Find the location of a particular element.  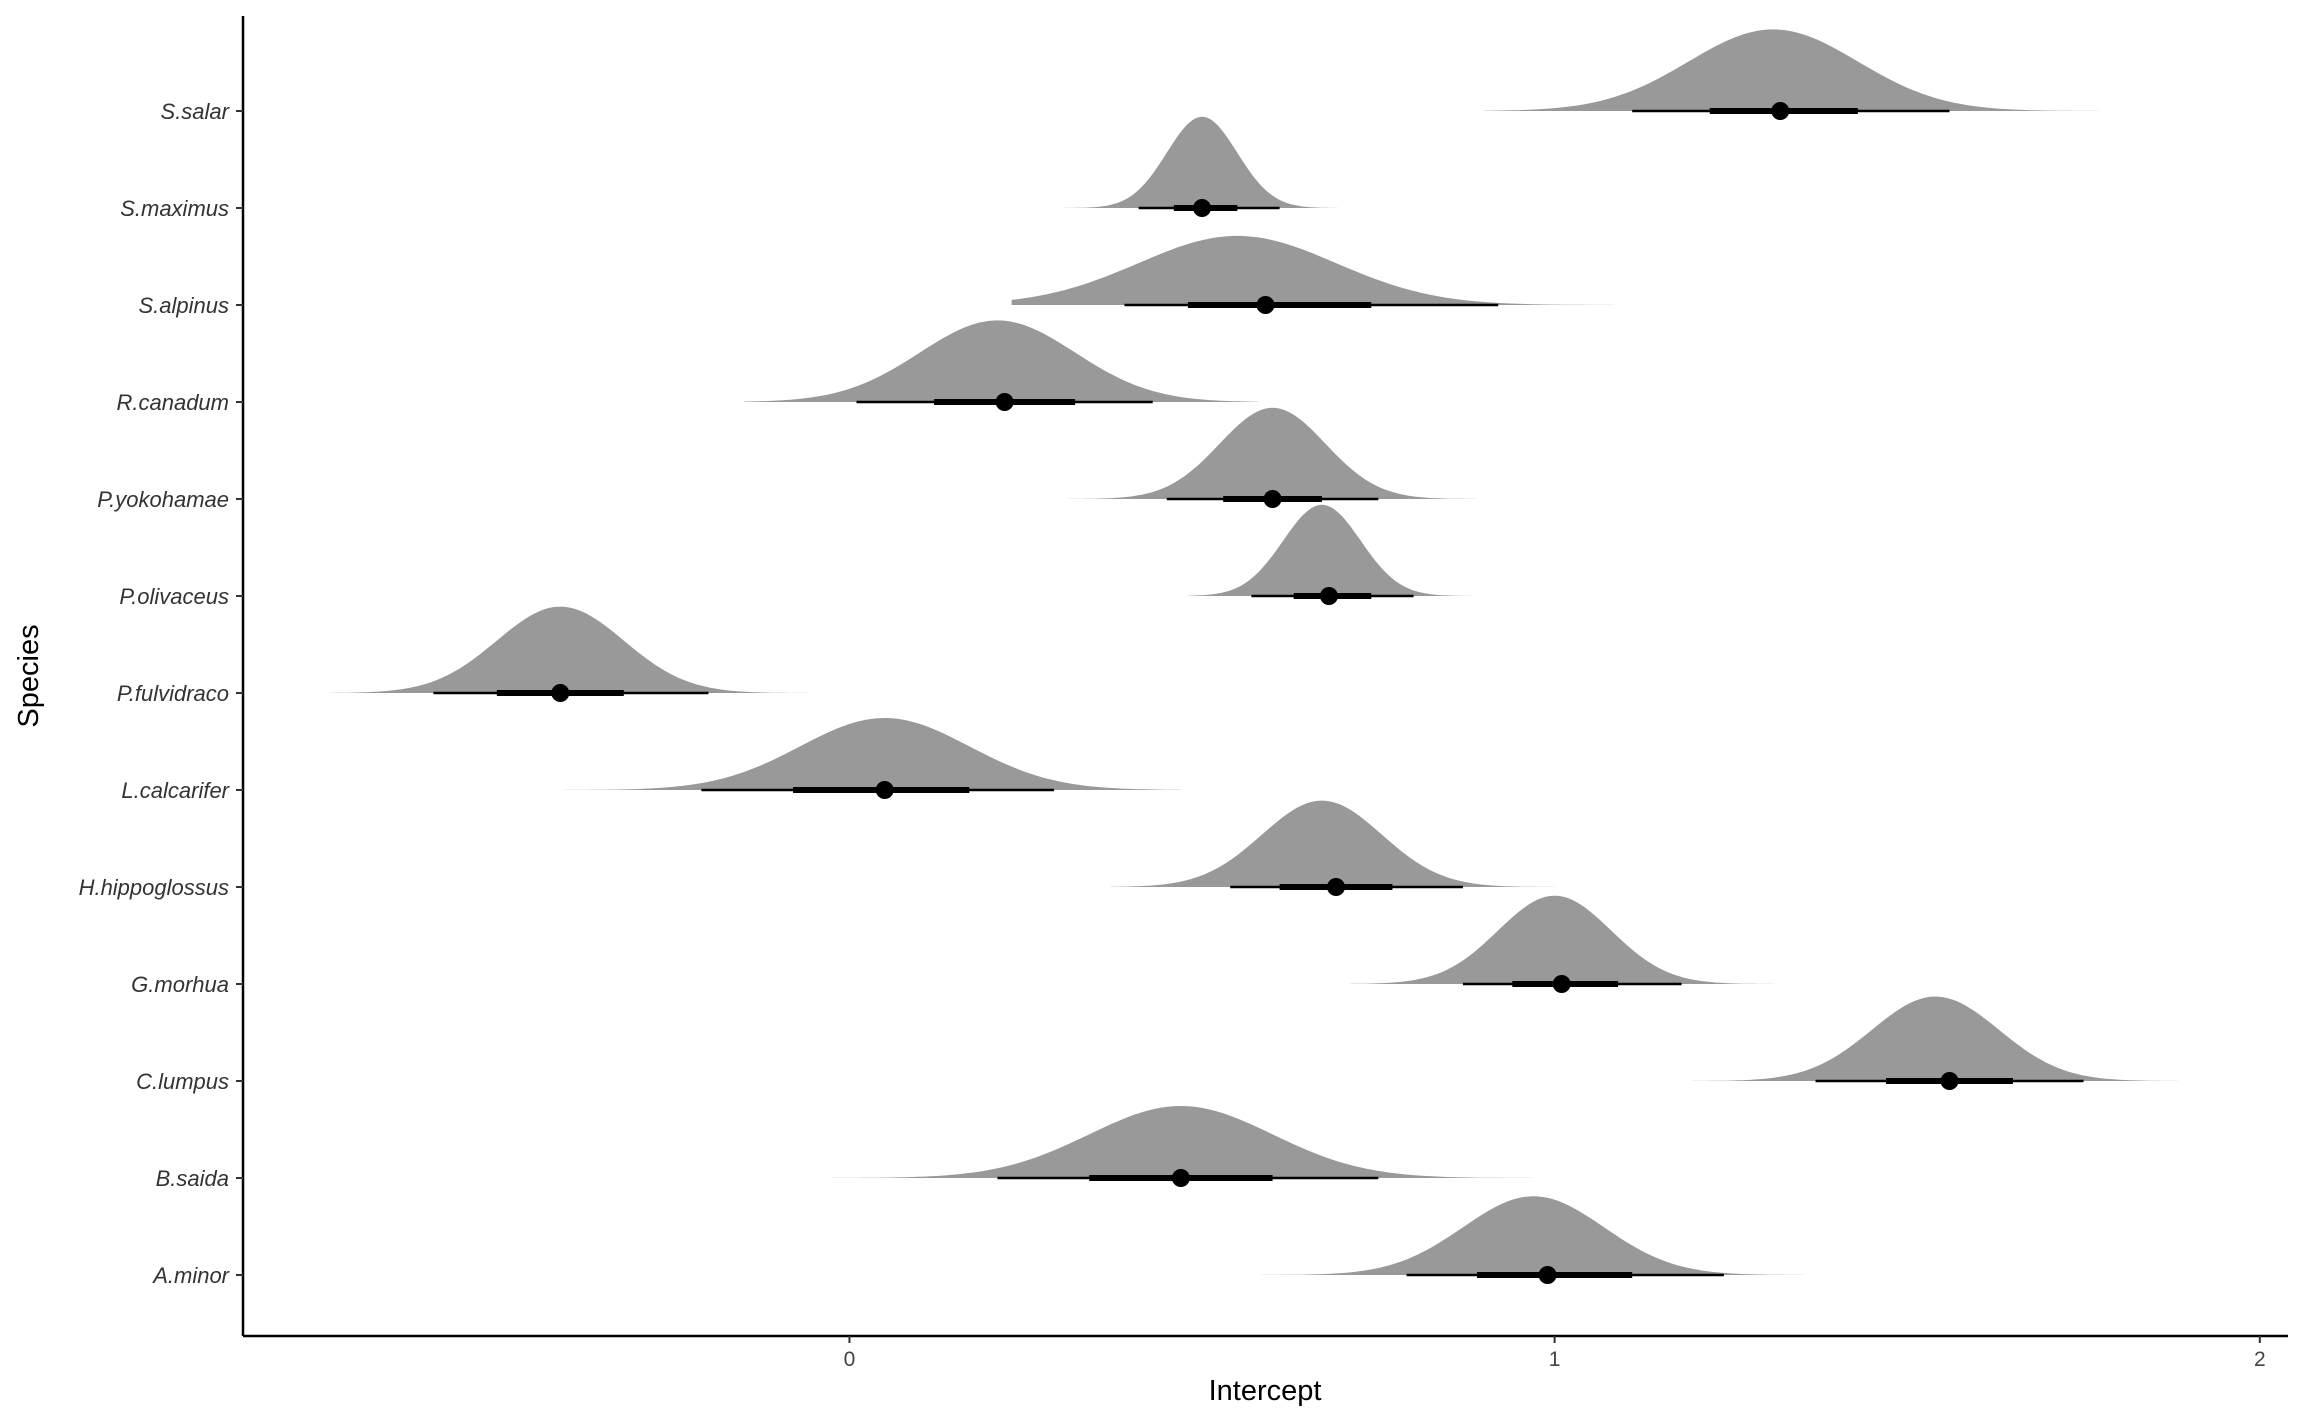

series-h-hippoglossus is located at coordinates (1368, 848).